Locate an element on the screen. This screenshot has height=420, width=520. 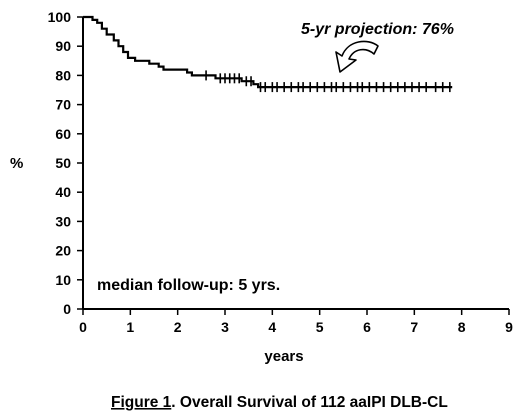
curved-arrow-icon is located at coordinates (357, 56).